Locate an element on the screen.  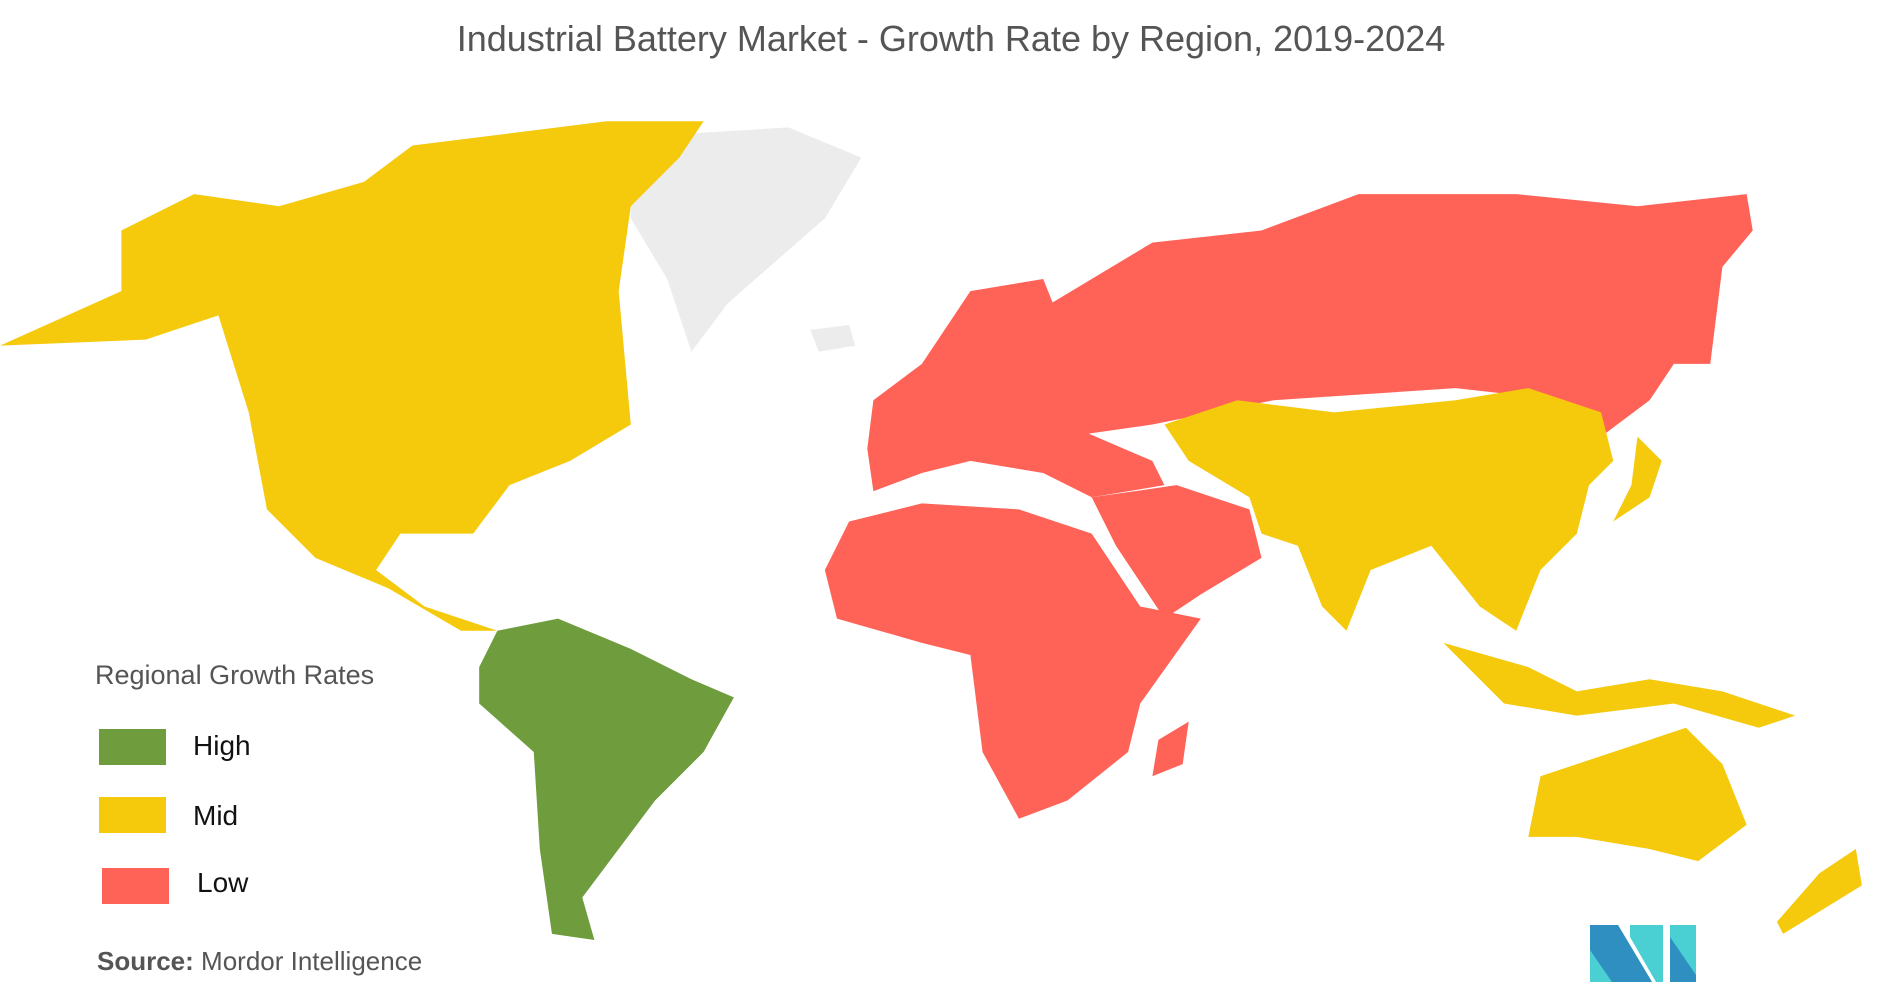
legend-label-low: Low is located at coordinates (223, 882).